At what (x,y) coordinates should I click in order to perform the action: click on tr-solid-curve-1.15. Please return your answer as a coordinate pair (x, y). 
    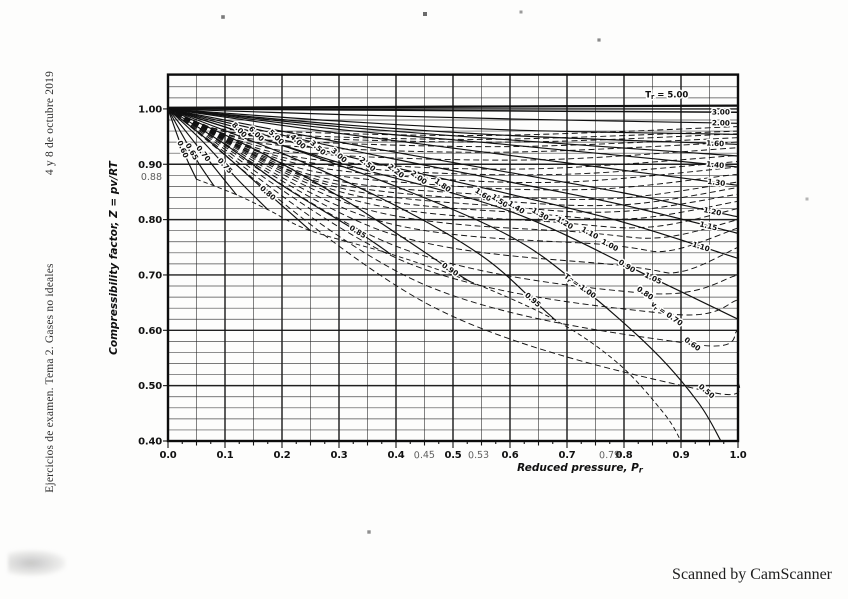
    Looking at the image, I should click on (453, 171).